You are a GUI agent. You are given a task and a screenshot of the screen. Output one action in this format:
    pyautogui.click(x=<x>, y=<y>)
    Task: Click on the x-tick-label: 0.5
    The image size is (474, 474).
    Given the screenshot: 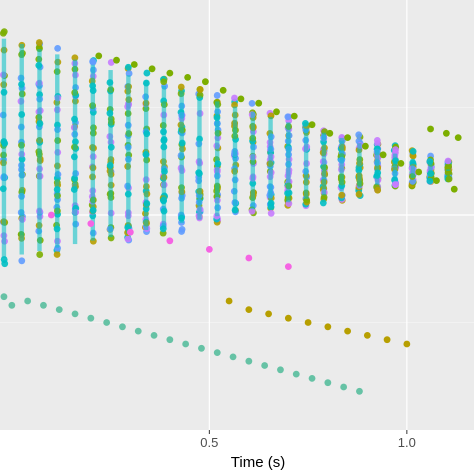 What is the action you would take?
    pyautogui.click(x=209, y=442)
    